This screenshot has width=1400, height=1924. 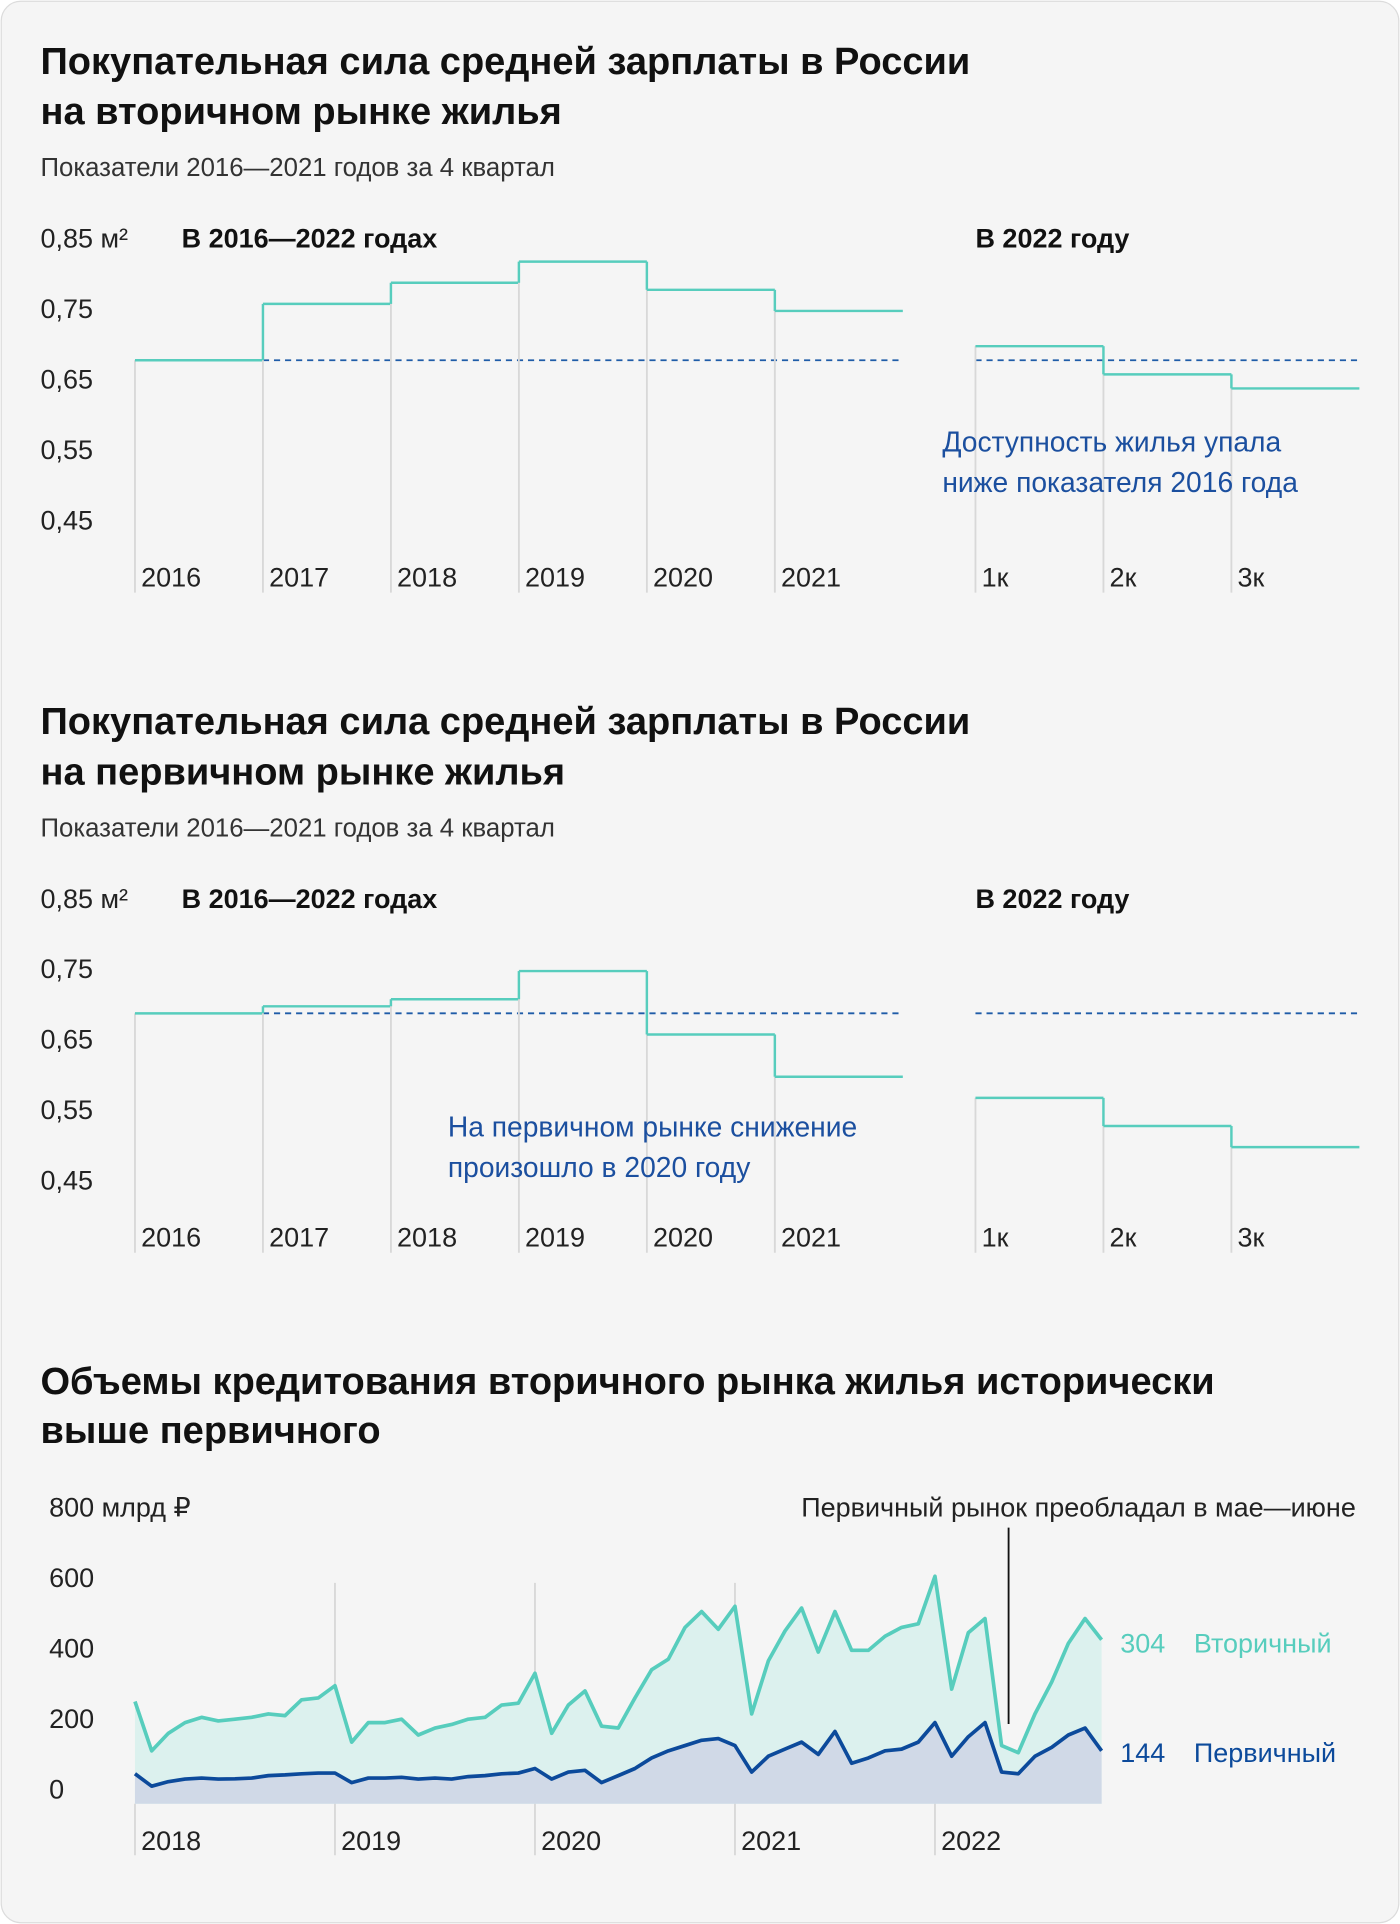 What do you see at coordinates (120, 1507) in the screenshot?
I see `y-tick-label: 800 млрд ₽` at bounding box center [120, 1507].